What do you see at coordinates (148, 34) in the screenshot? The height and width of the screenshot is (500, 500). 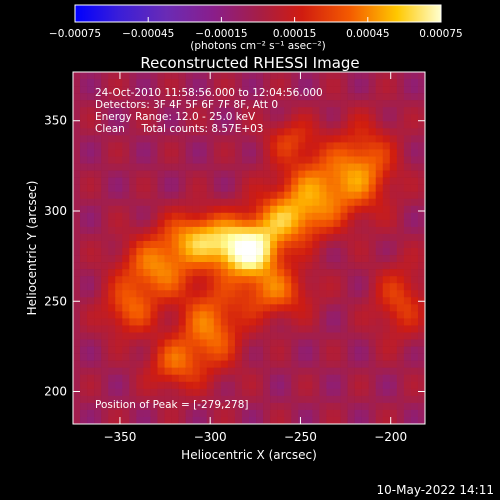 I see `colorbar-tick-label: −0.00045` at bounding box center [148, 34].